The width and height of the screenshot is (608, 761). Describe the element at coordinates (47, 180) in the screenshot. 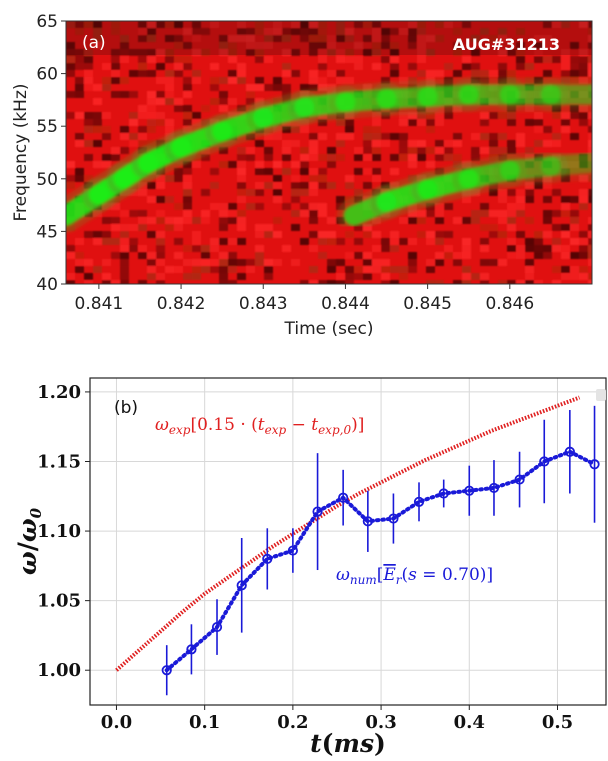

I see `y-tick-label-a: 50` at that location.